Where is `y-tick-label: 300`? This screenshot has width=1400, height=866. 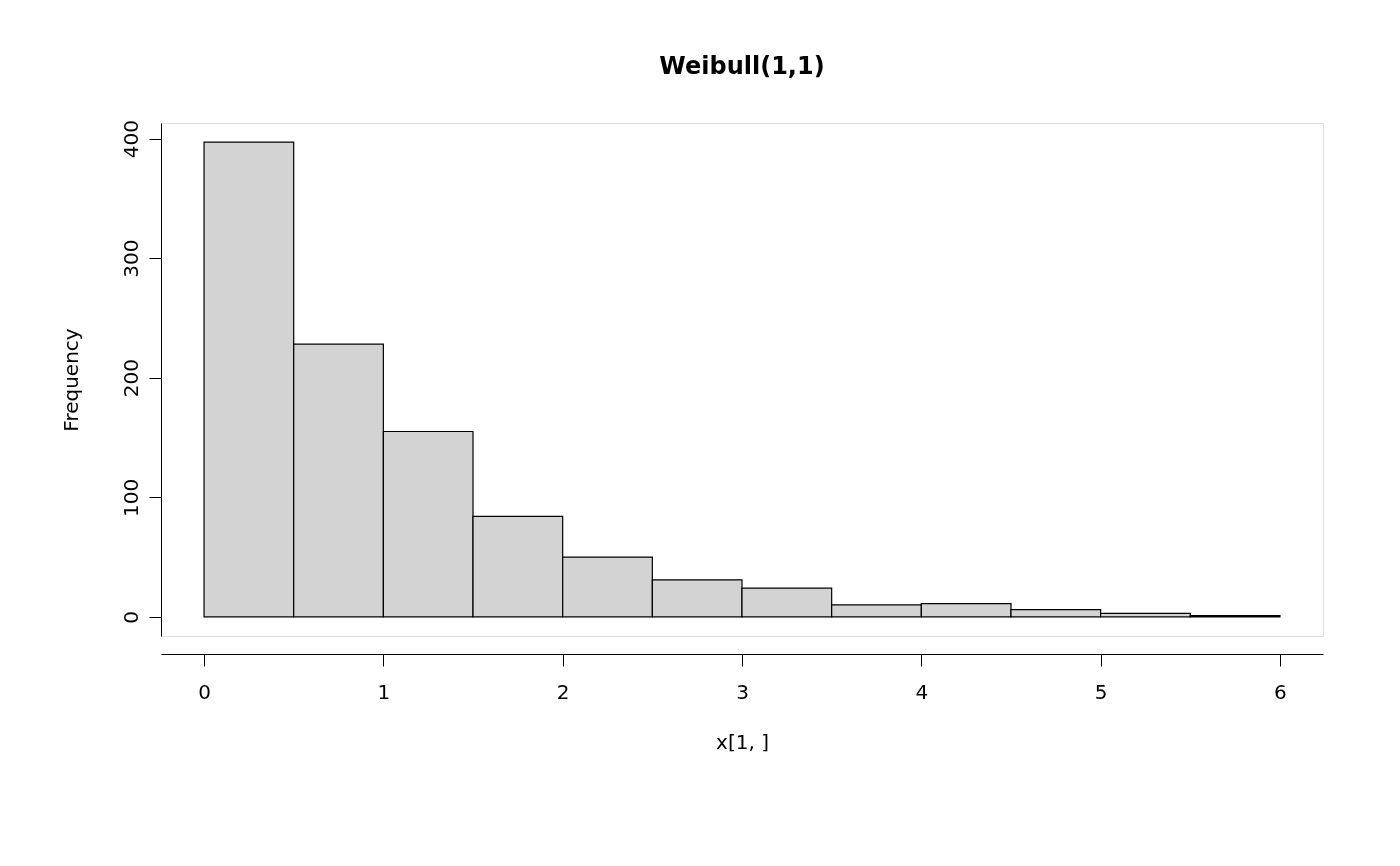
y-tick-label: 300 is located at coordinates (130, 258).